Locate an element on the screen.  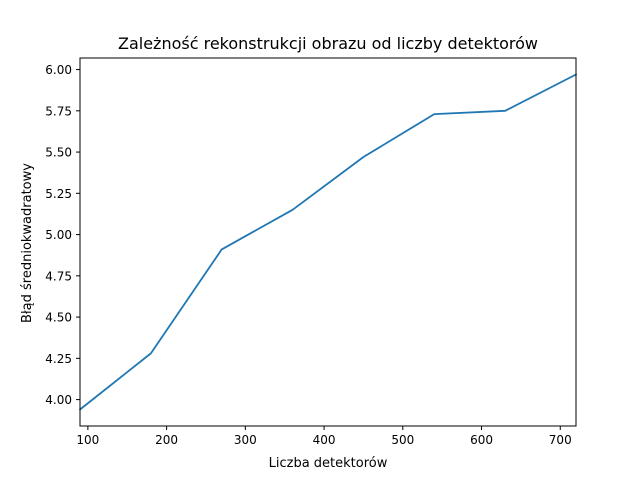
y-tick-label: 5.00 is located at coordinates (58, 235).